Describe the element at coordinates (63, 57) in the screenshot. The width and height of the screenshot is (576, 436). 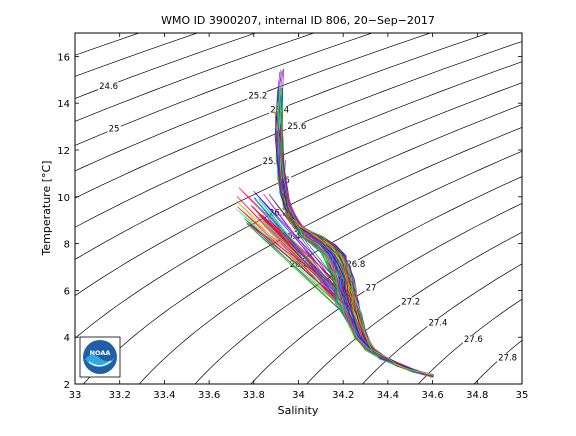
I see `y-tick-label: 16` at that location.